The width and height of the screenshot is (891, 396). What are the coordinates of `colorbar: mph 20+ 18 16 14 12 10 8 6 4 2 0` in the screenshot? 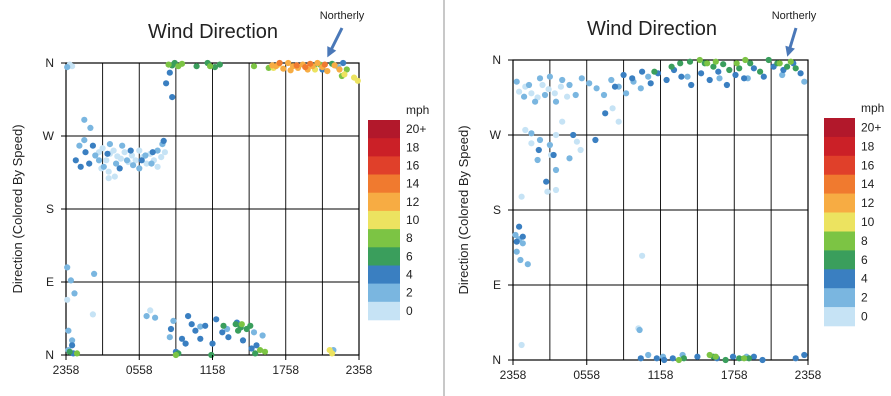 It's located at (398, 212).